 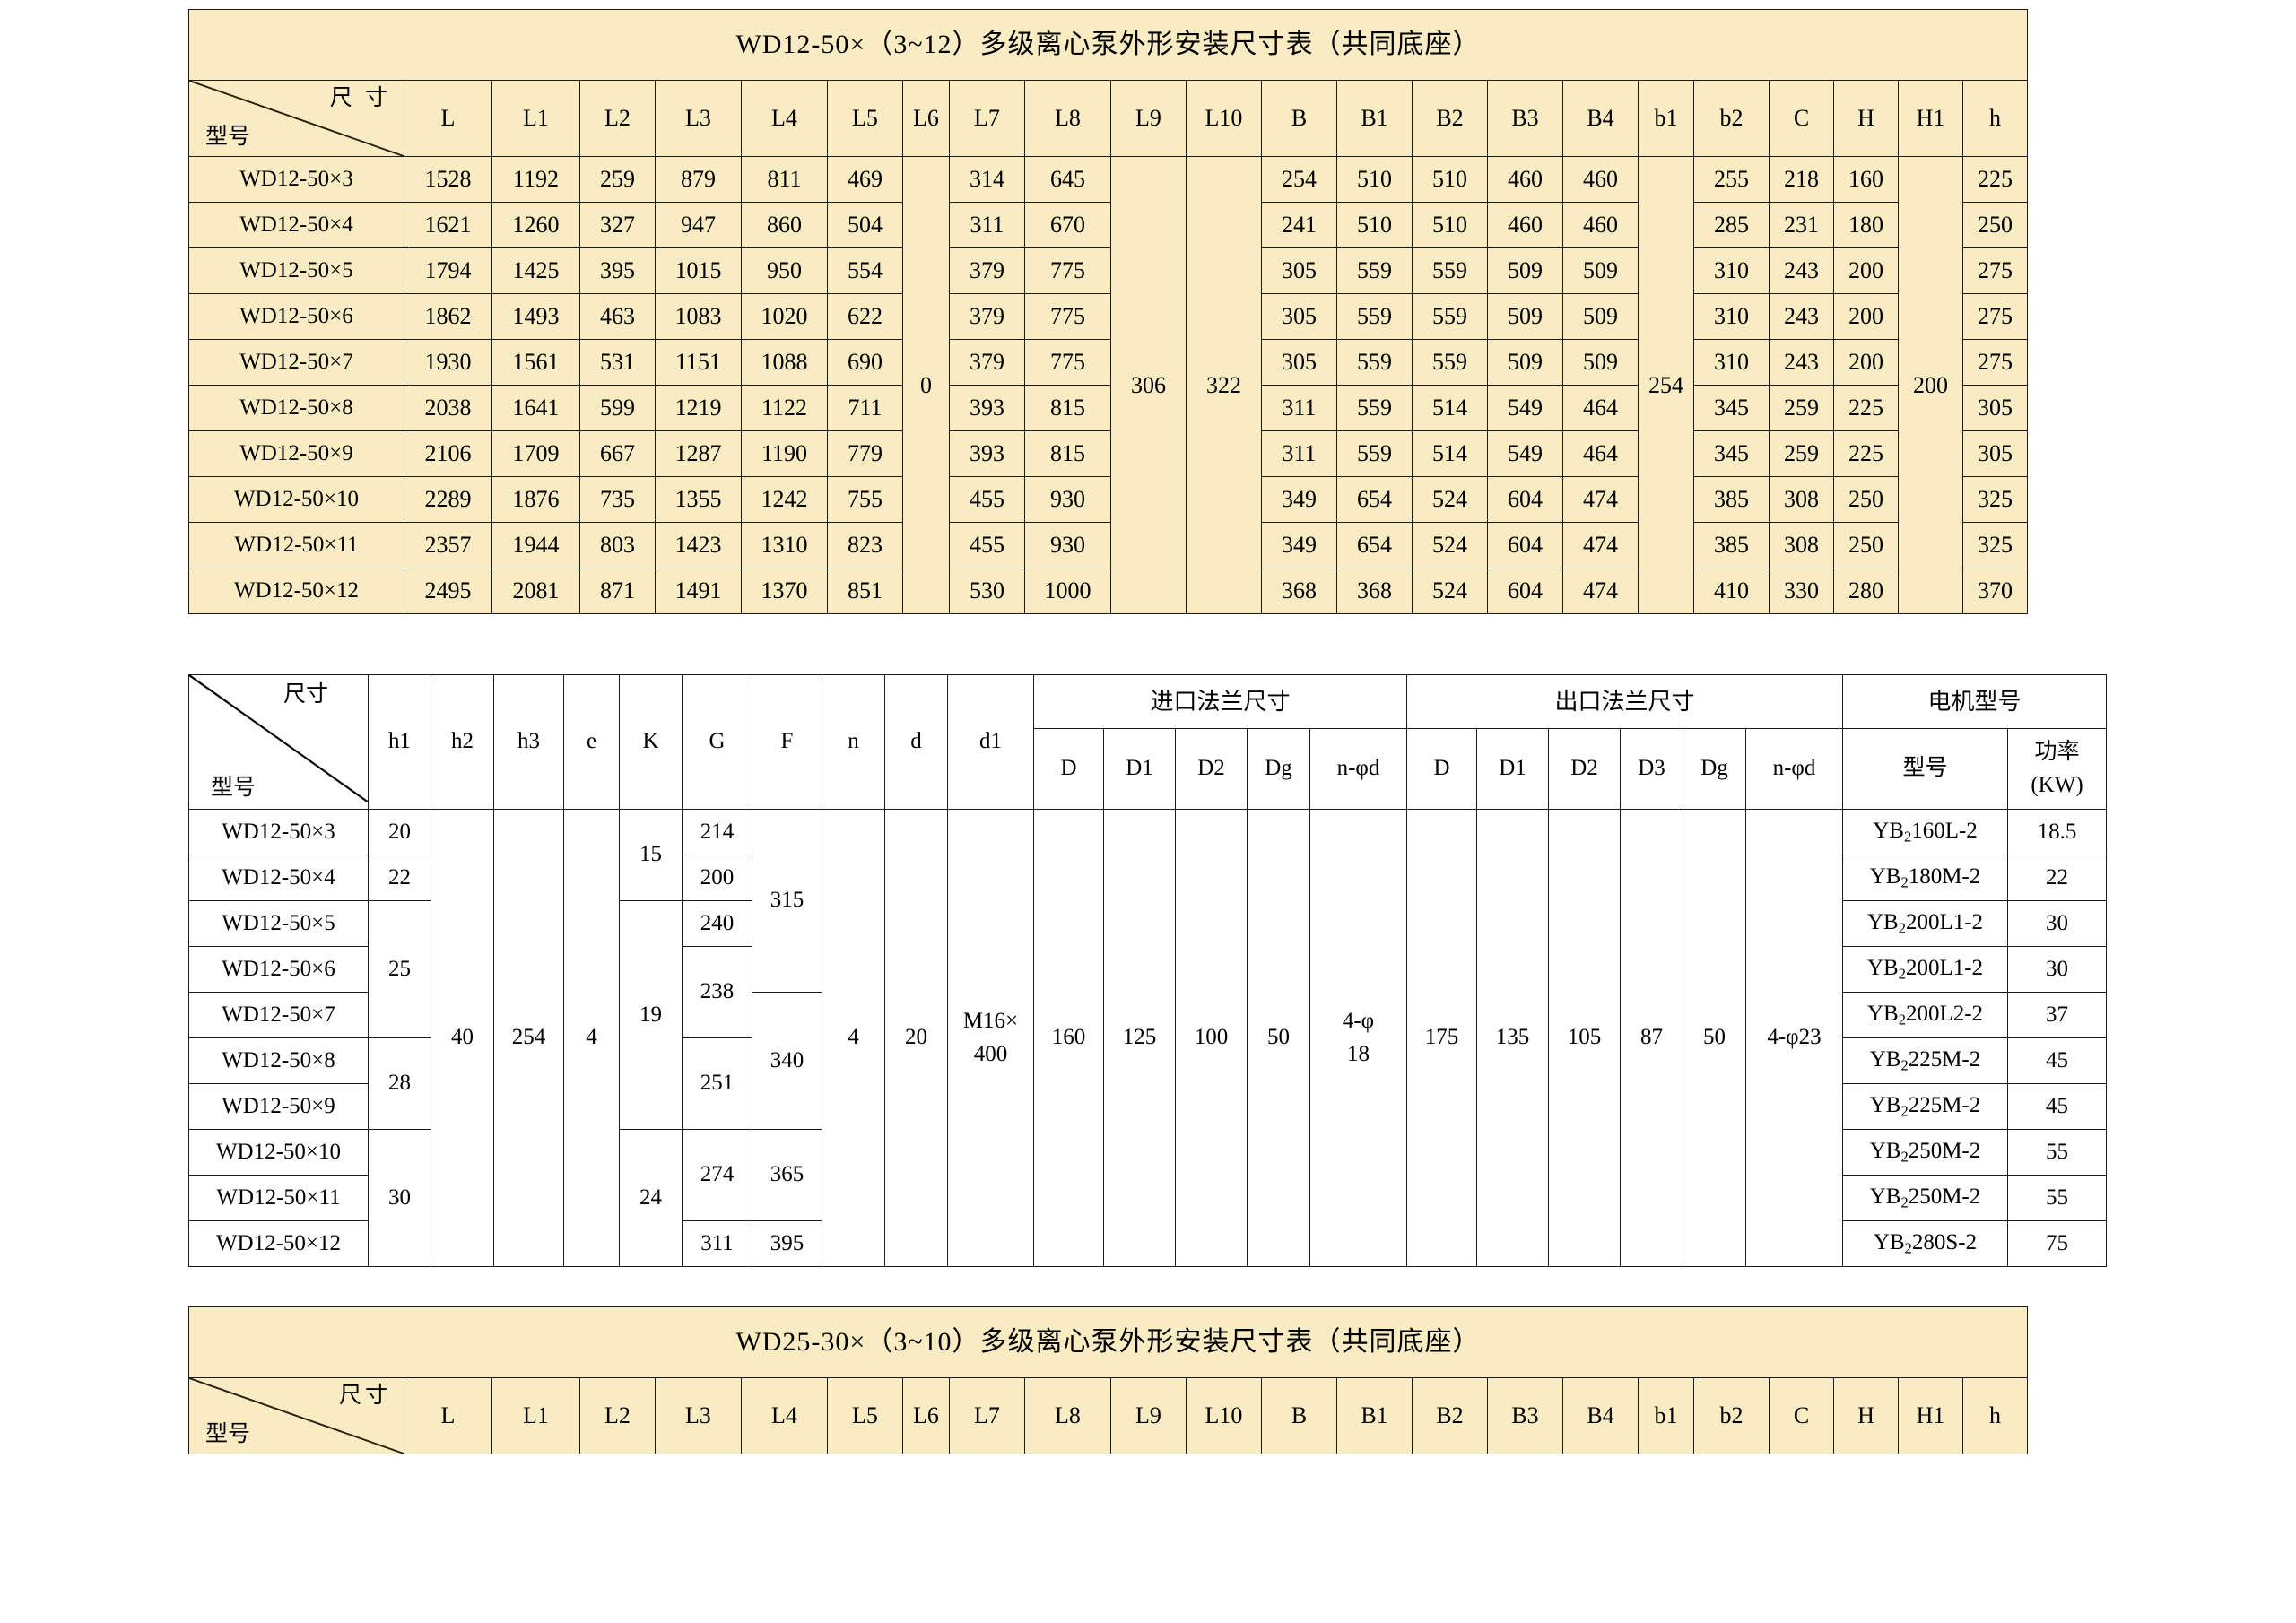 I want to click on cell-B3: 509, so click(x=1525, y=362).